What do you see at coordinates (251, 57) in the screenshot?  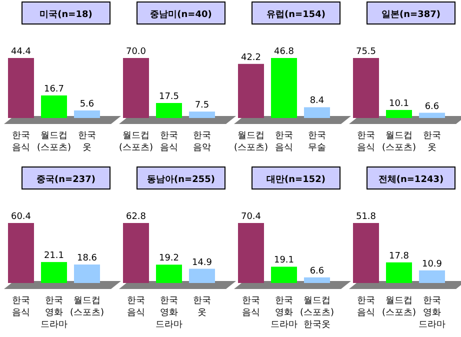 I see `data-label: 42.2` at bounding box center [251, 57].